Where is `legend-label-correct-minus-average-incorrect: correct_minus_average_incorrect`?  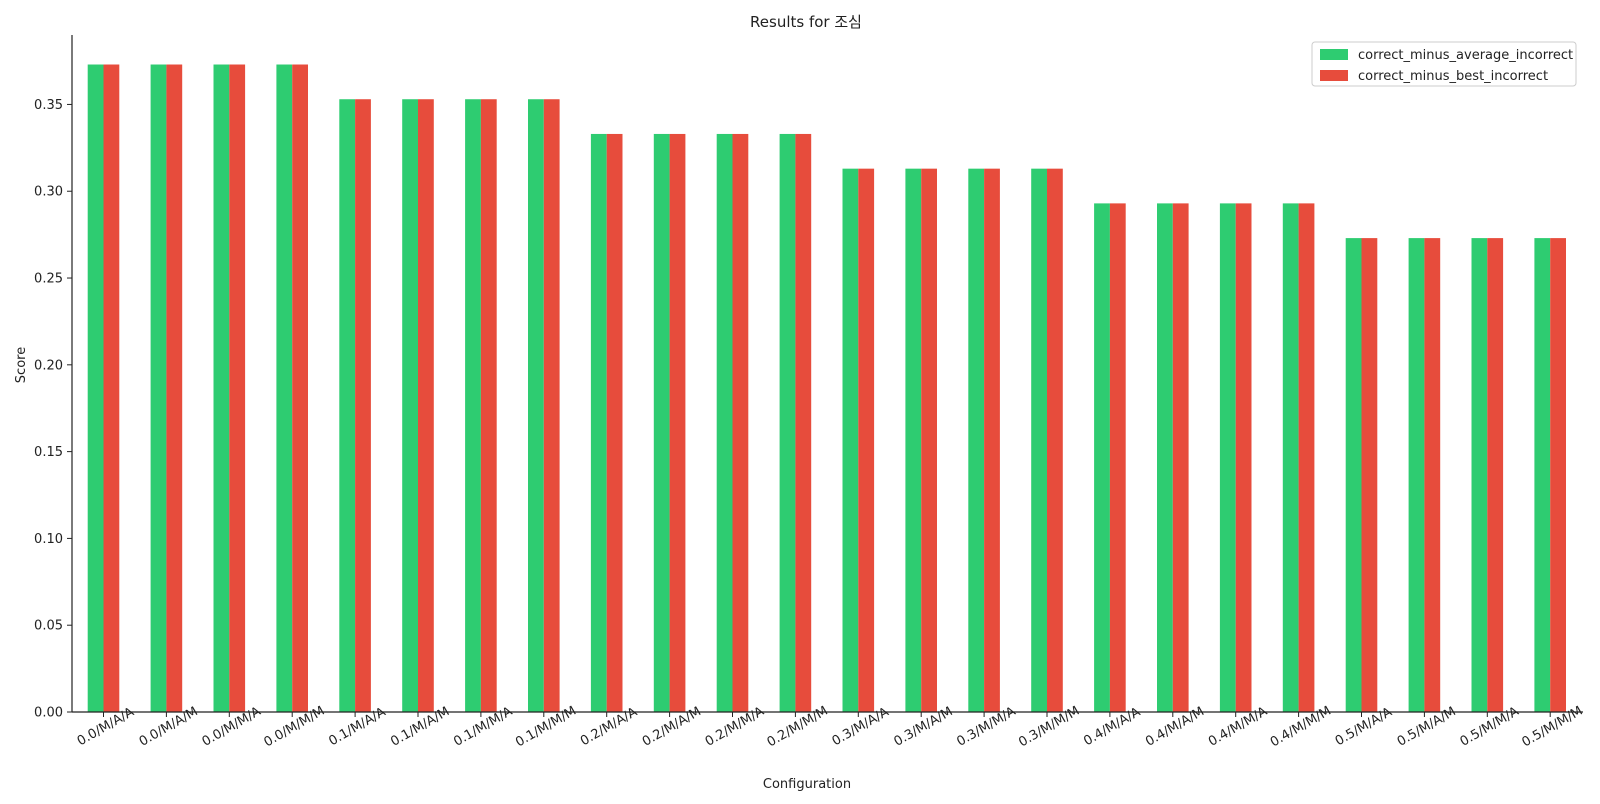
legend-label-correct-minus-average-incorrect: correct_minus_average_incorrect is located at coordinates (1465, 55).